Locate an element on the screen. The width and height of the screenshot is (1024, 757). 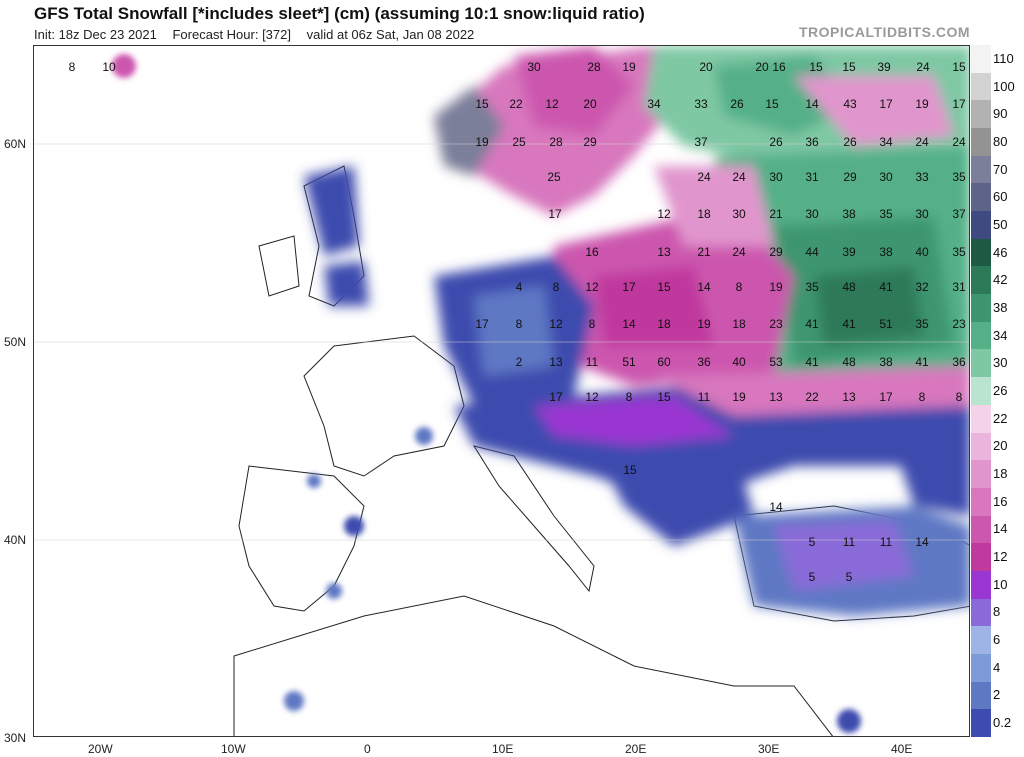
legend-label: 14 is located at coordinates (1000, 529).